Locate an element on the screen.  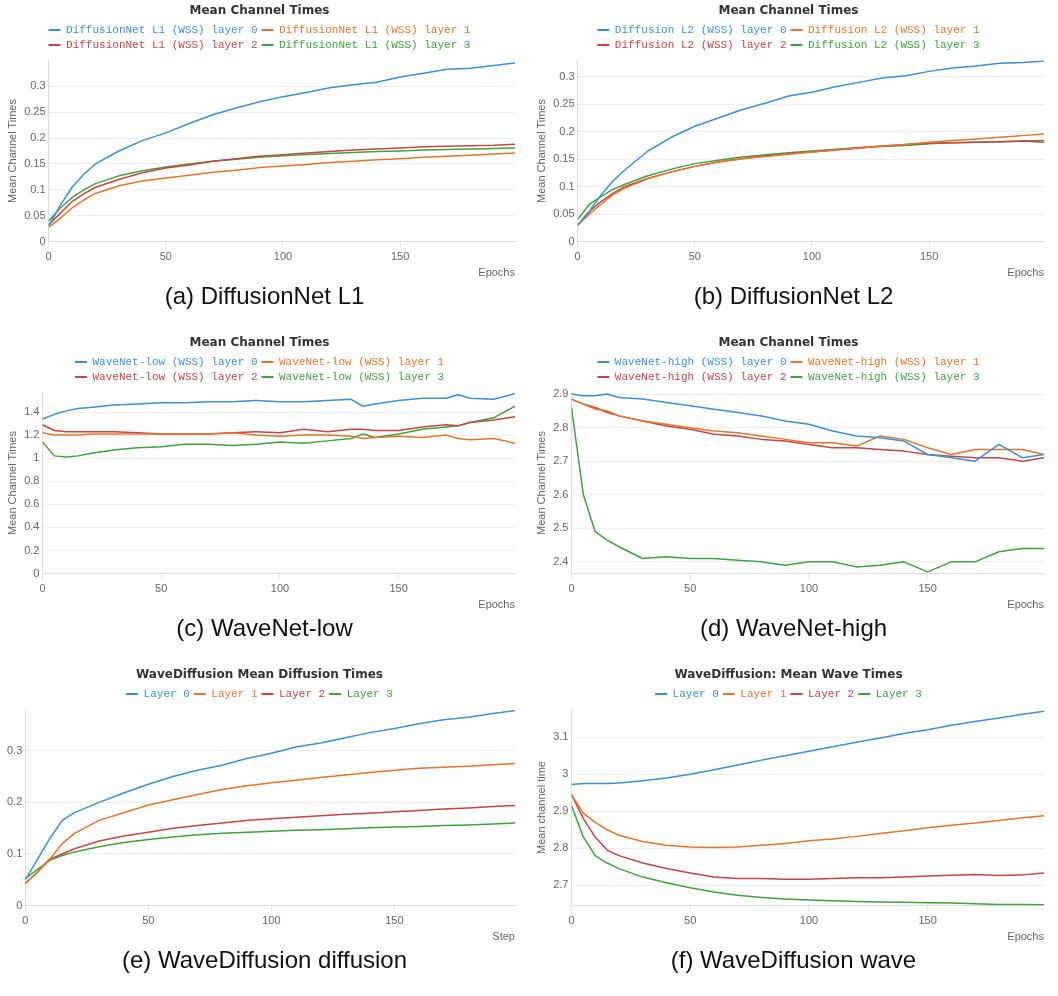
y-tick-label: 1 is located at coordinates (36, 457).